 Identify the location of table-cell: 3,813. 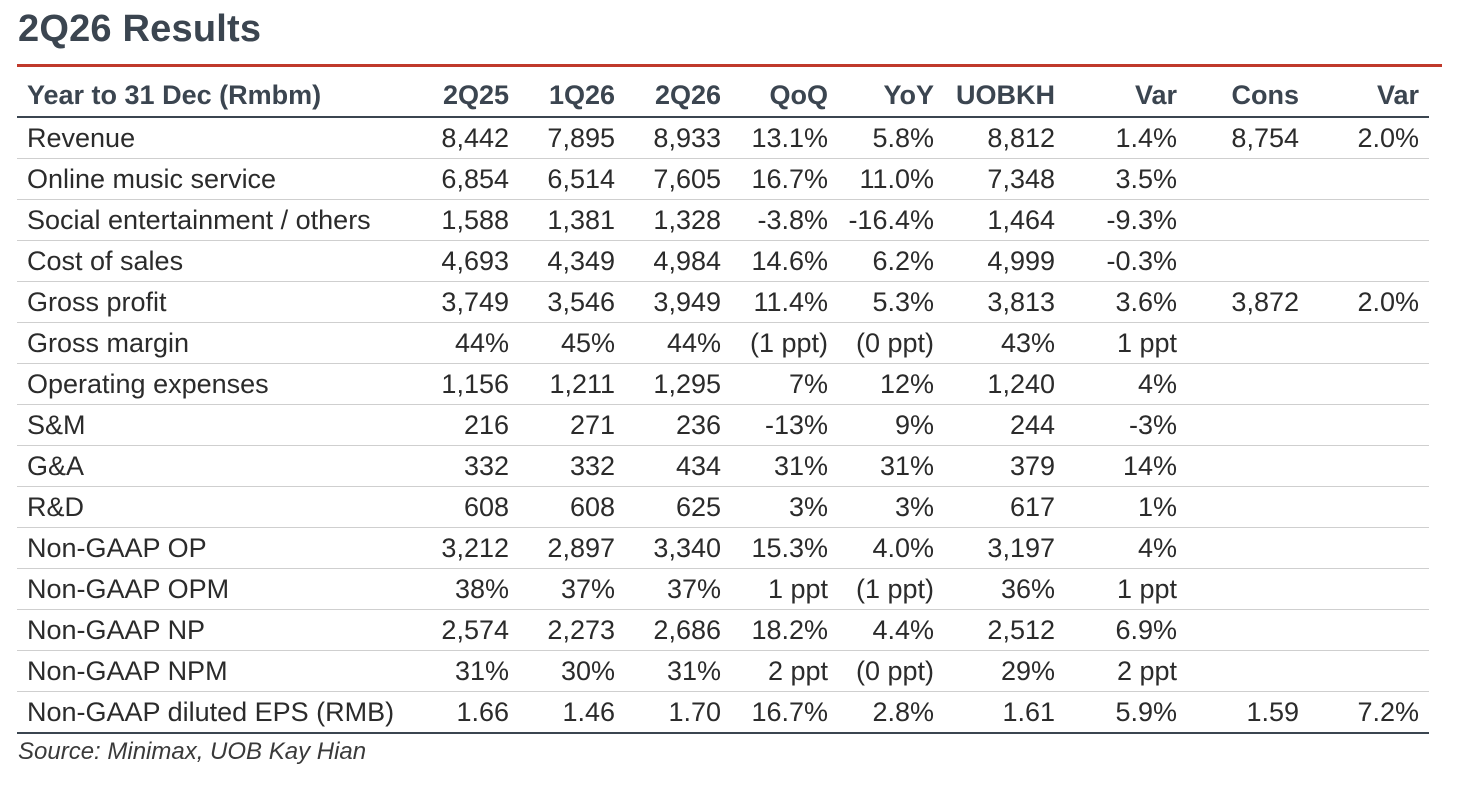
(1004, 302).